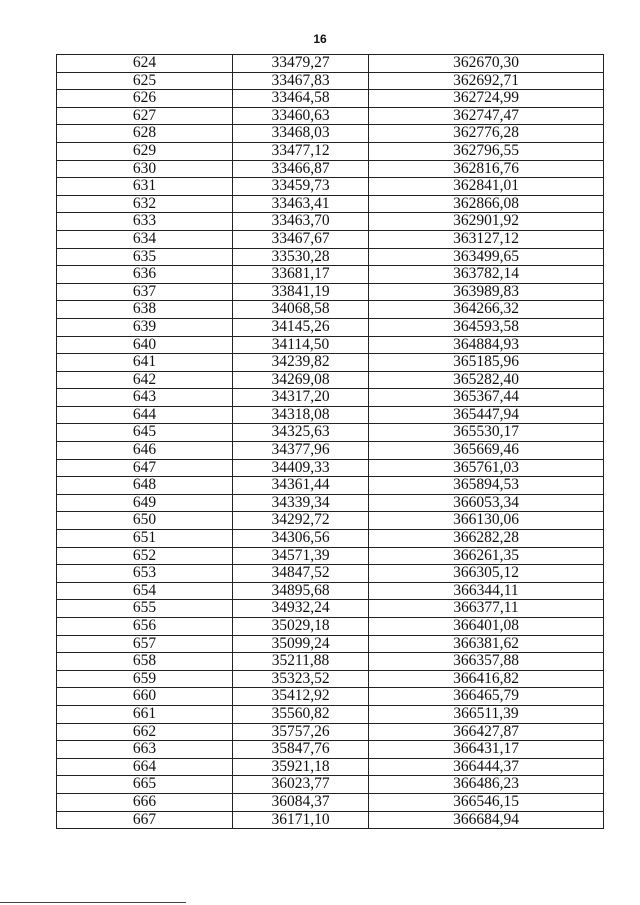  I want to click on point-number-cell: 648, so click(144, 485).